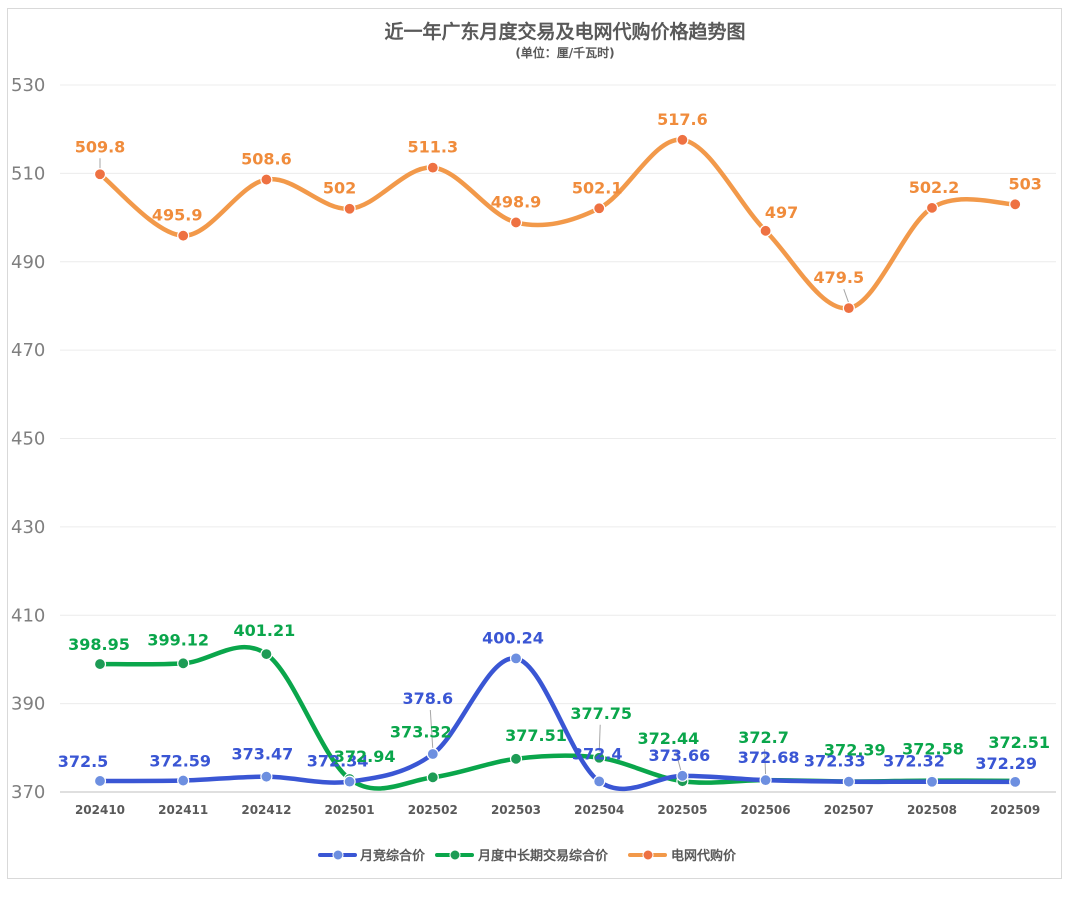  I want to click on y-tick-label: 510, so click(28, 173).